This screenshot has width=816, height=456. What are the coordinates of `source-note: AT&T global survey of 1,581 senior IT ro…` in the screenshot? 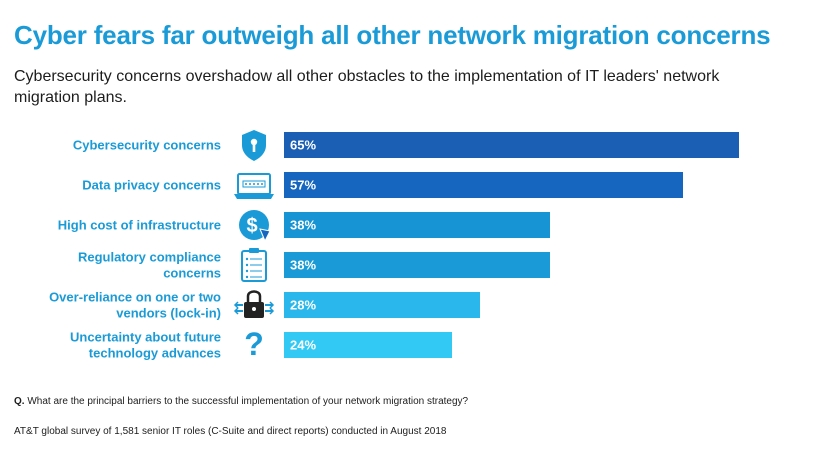 It's located at (230, 431).